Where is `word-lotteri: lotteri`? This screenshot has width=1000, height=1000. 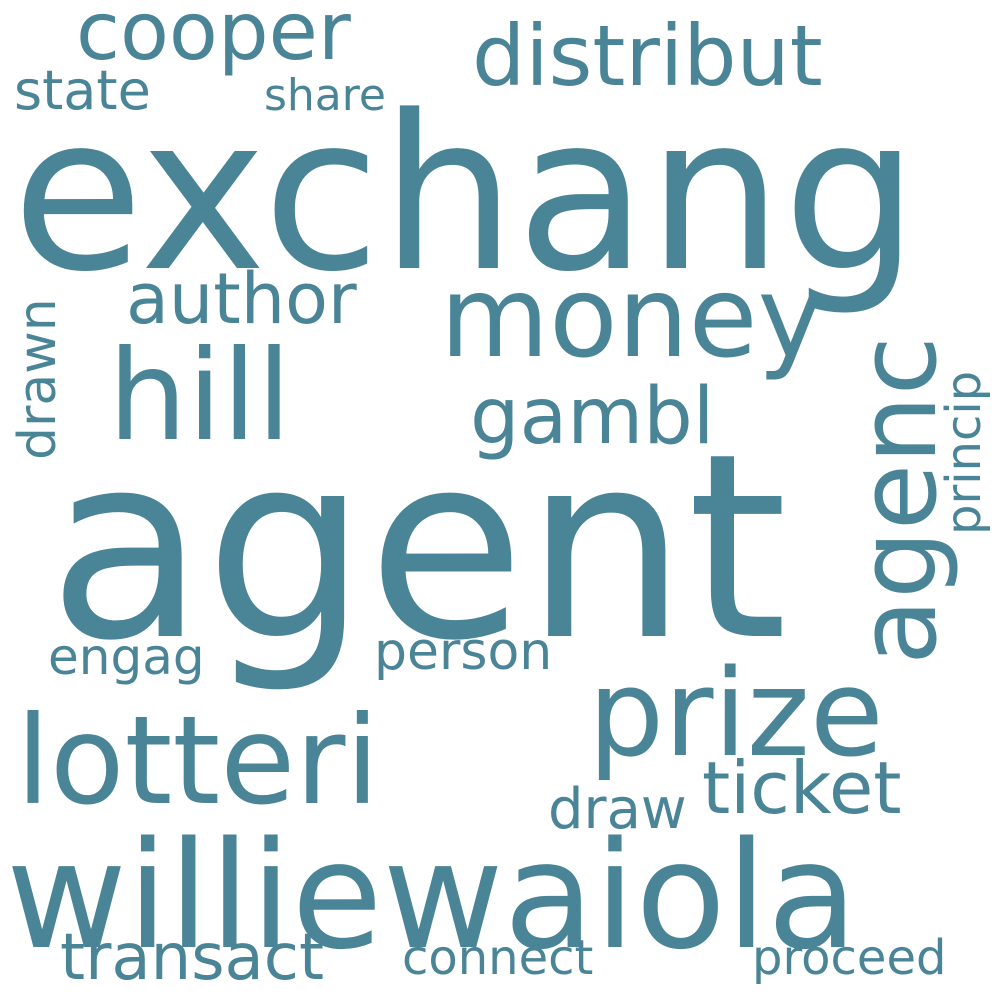
word-lotteri: lotteri is located at coordinates (198, 761).